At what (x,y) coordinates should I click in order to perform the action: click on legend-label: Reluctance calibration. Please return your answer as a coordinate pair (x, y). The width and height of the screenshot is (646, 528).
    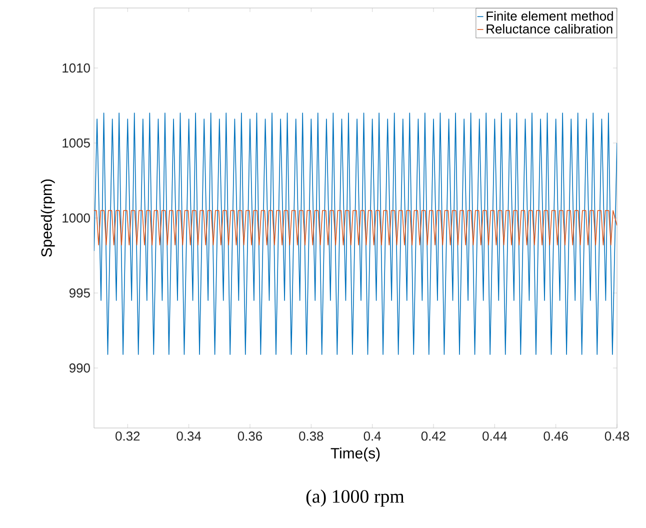
    Looking at the image, I should click on (549, 29).